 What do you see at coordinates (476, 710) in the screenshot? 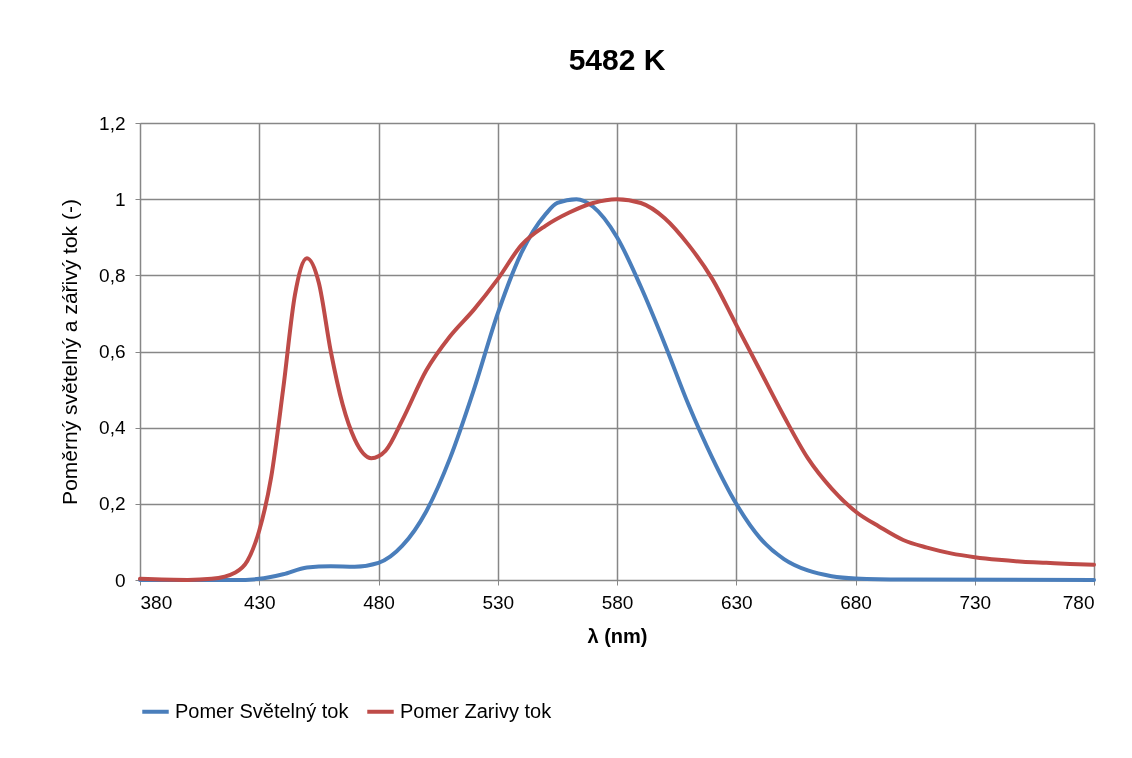
I see `legend-label: Pomer Zarivy tok` at bounding box center [476, 710].